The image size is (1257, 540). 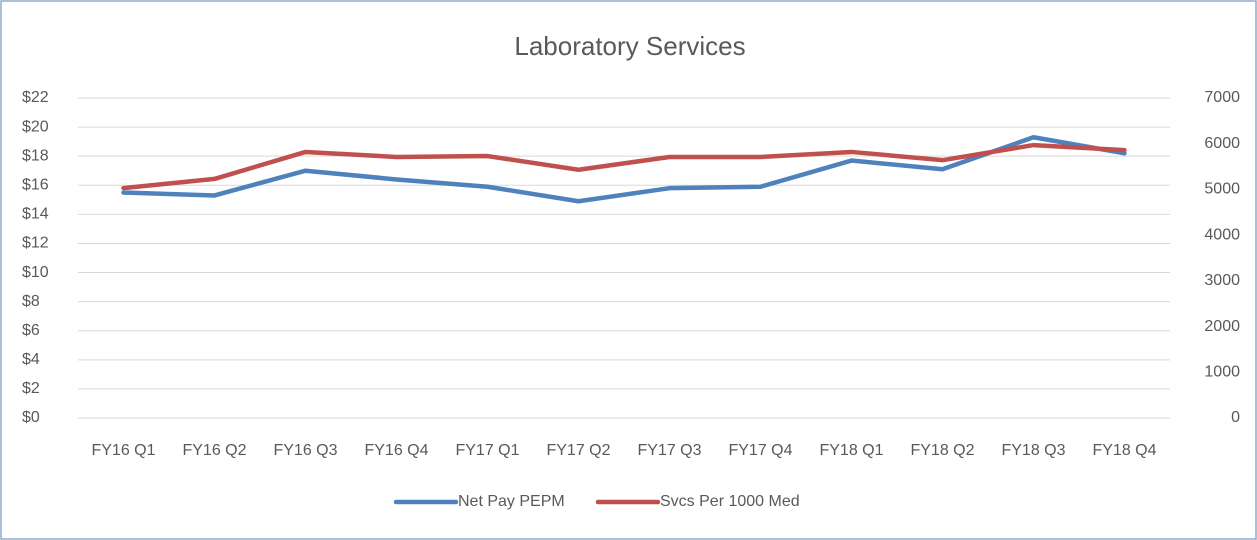 What do you see at coordinates (123, 450) in the screenshot?
I see `x-tick-label: FY16 Q1` at bounding box center [123, 450].